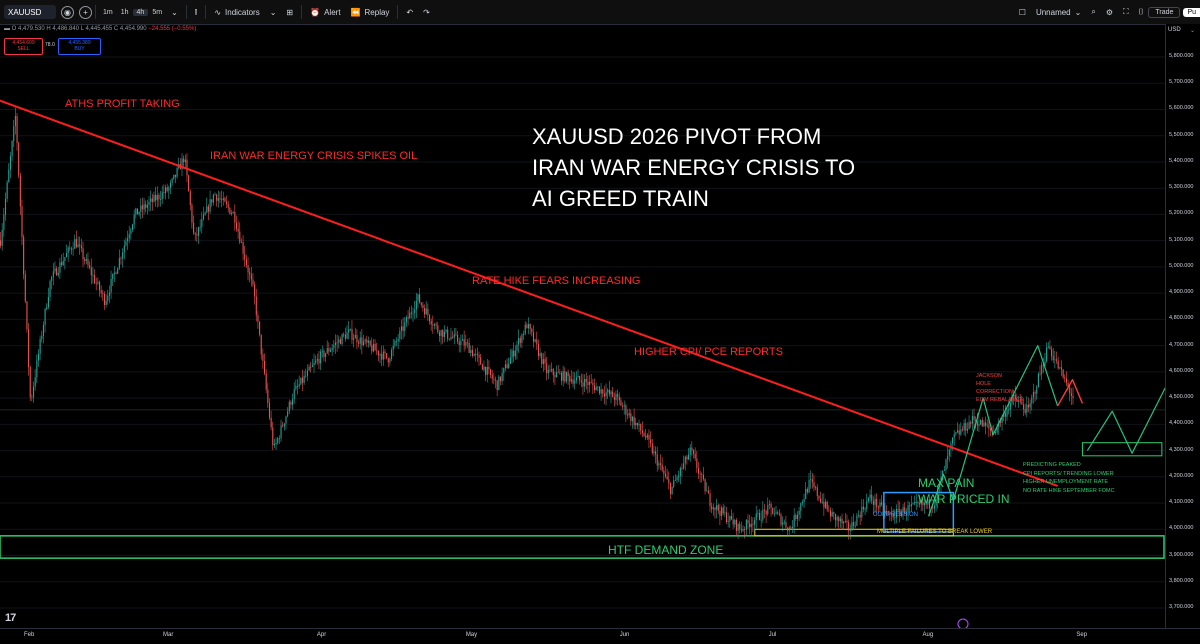 The image size is (1200, 644). Describe the element at coordinates (426, 12) in the screenshot. I see `redo-icon: ↷` at that location.